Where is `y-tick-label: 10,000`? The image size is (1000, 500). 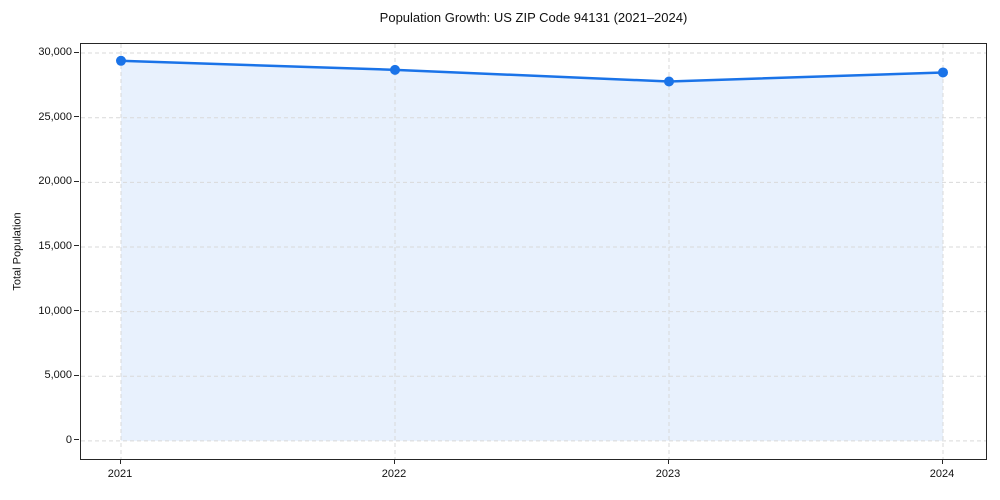
y-tick-label: 10,000 is located at coordinates (55, 310).